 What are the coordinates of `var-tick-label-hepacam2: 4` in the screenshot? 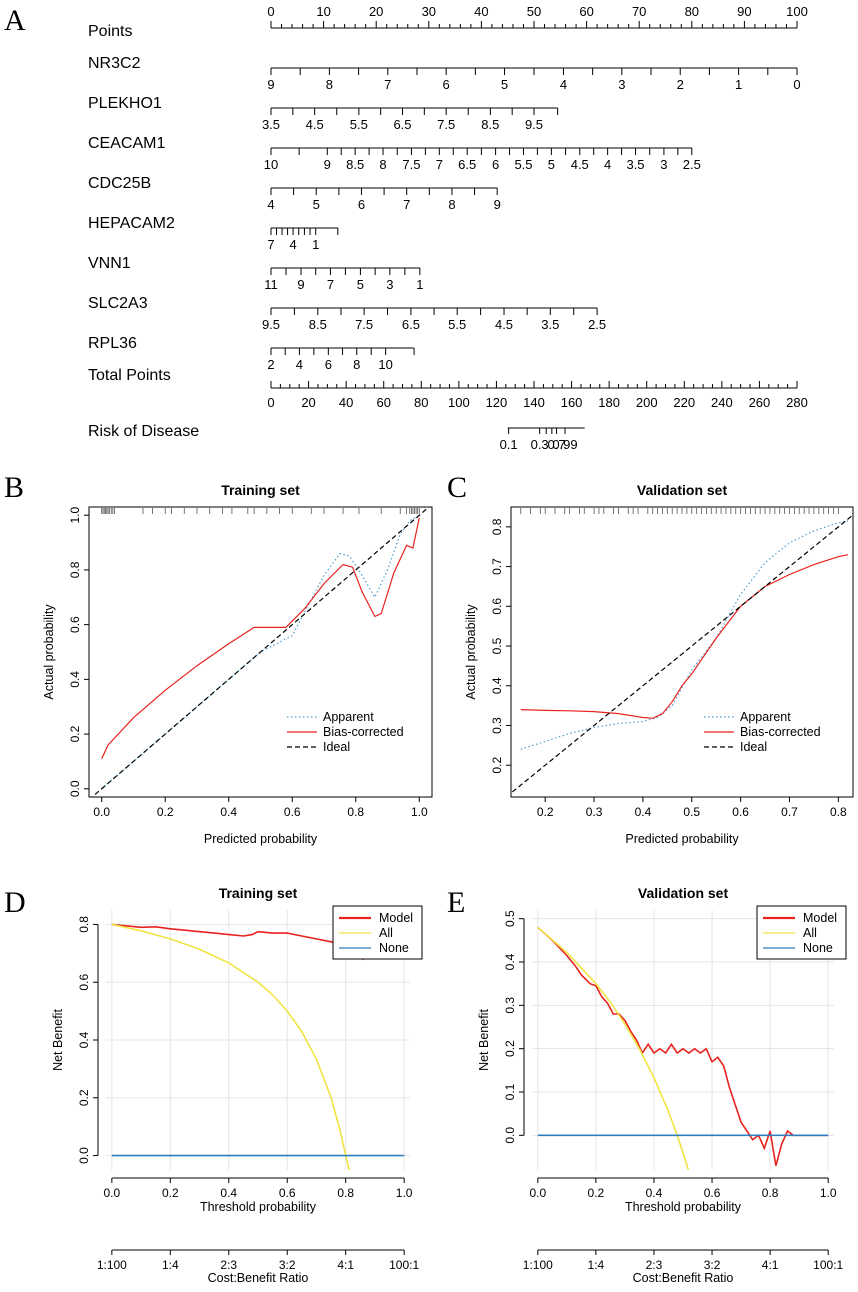 It's located at (292, 244).